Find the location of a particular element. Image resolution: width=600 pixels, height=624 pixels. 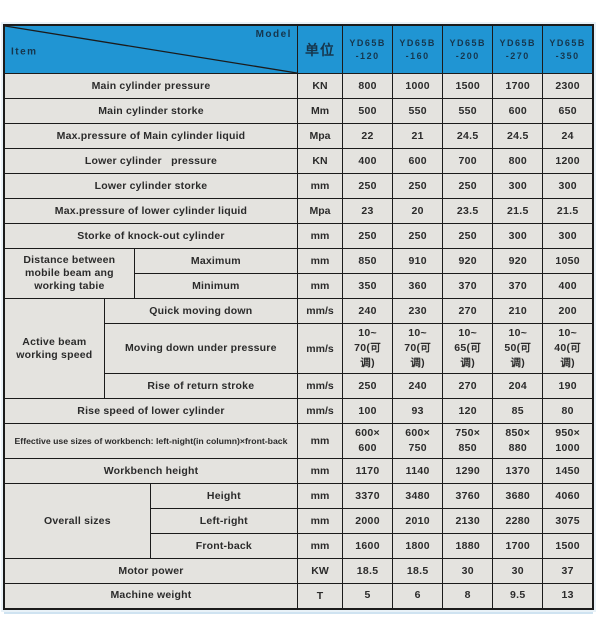

value-cell: 270 is located at coordinates (468, 386).